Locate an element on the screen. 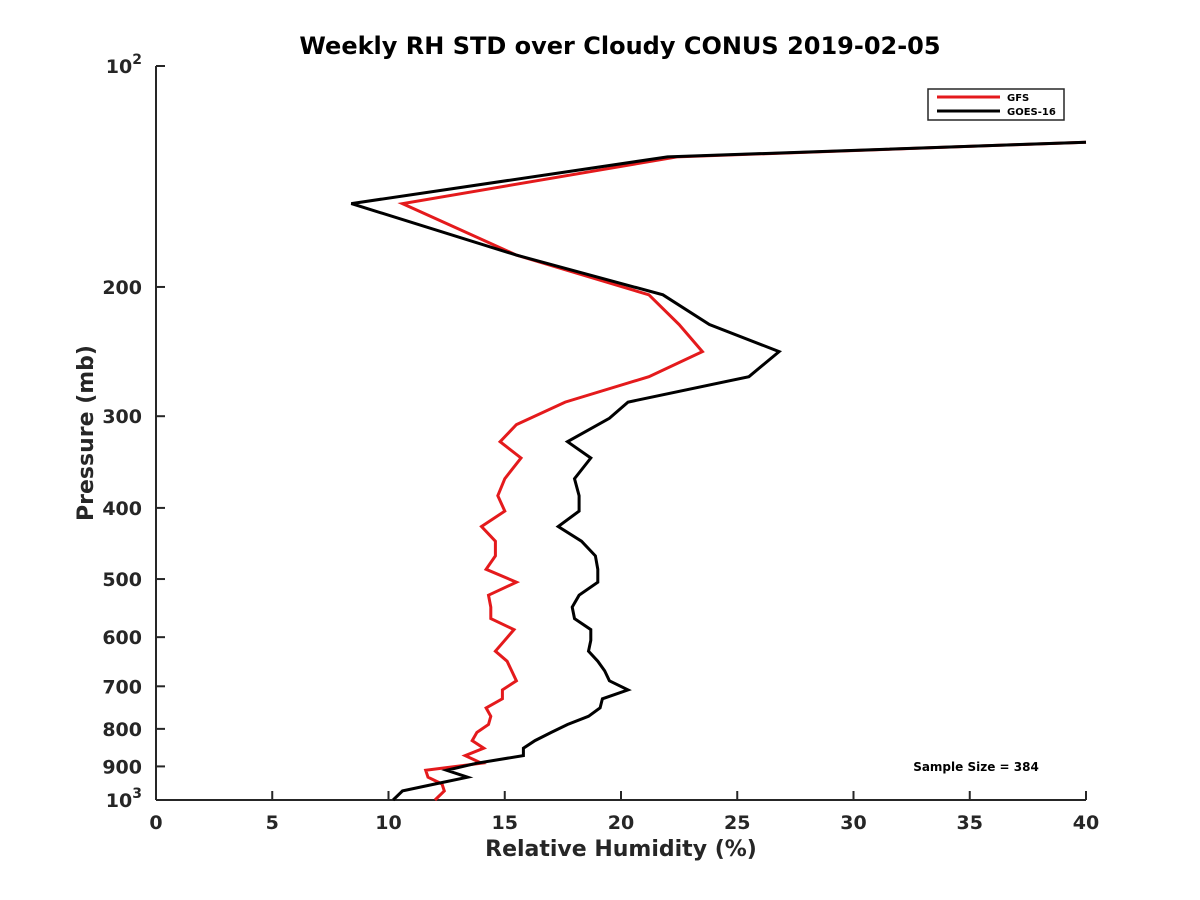 The image size is (1200, 900). y-axis-label: Pressure (mb) is located at coordinates (86, 433).